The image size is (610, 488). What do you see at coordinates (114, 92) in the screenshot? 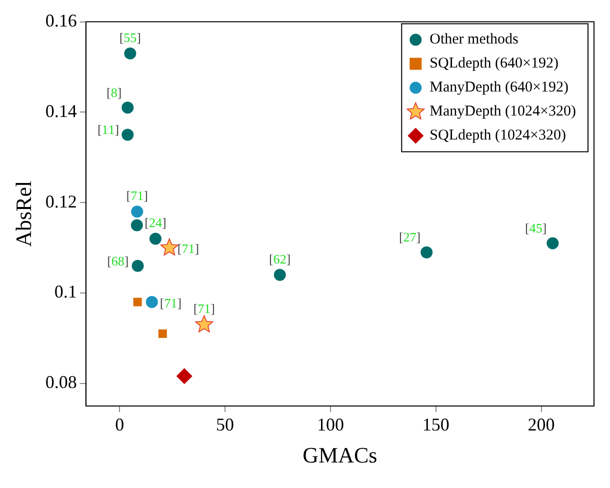
I see `annotation: [8]` at bounding box center [114, 92].